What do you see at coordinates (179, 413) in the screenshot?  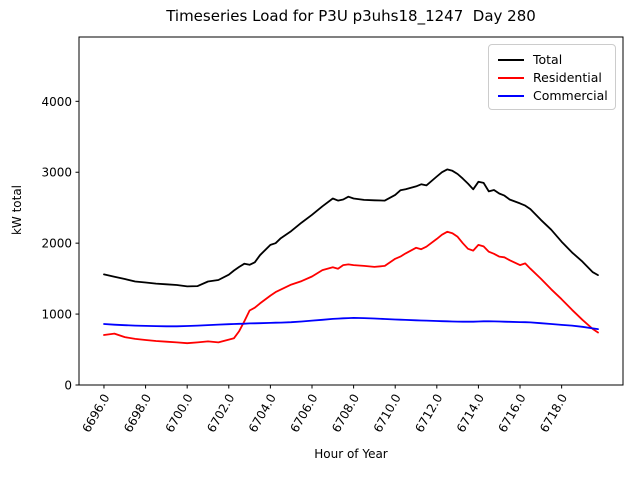 I see `x-tick-label: 6700.0` at bounding box center [179, 413].